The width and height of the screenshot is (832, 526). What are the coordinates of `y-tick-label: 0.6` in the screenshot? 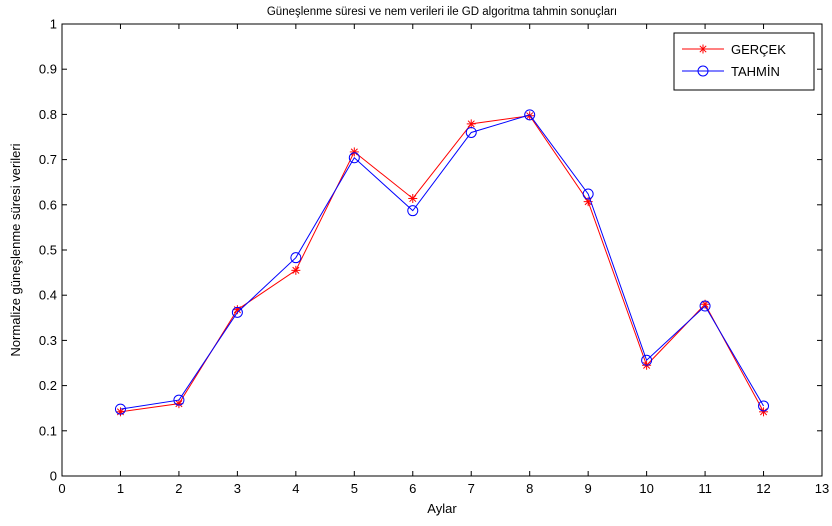 It's located at (48, 204).